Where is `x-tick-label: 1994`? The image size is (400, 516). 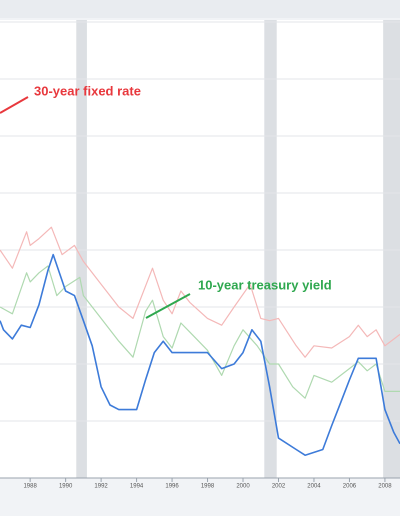 x-tick-label: 1994 is located at coordinates (137, 487).